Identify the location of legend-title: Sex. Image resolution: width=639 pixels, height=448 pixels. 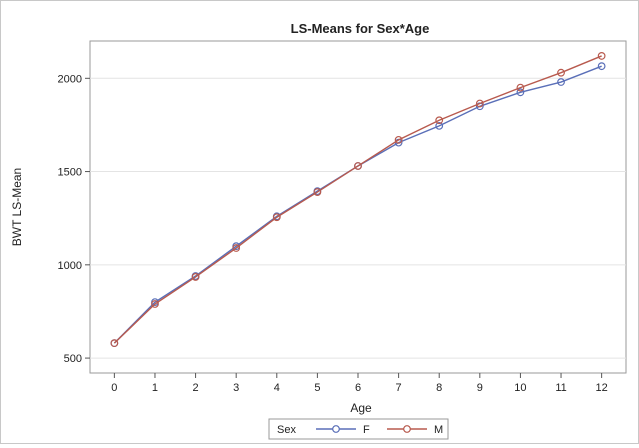
(286, 430).